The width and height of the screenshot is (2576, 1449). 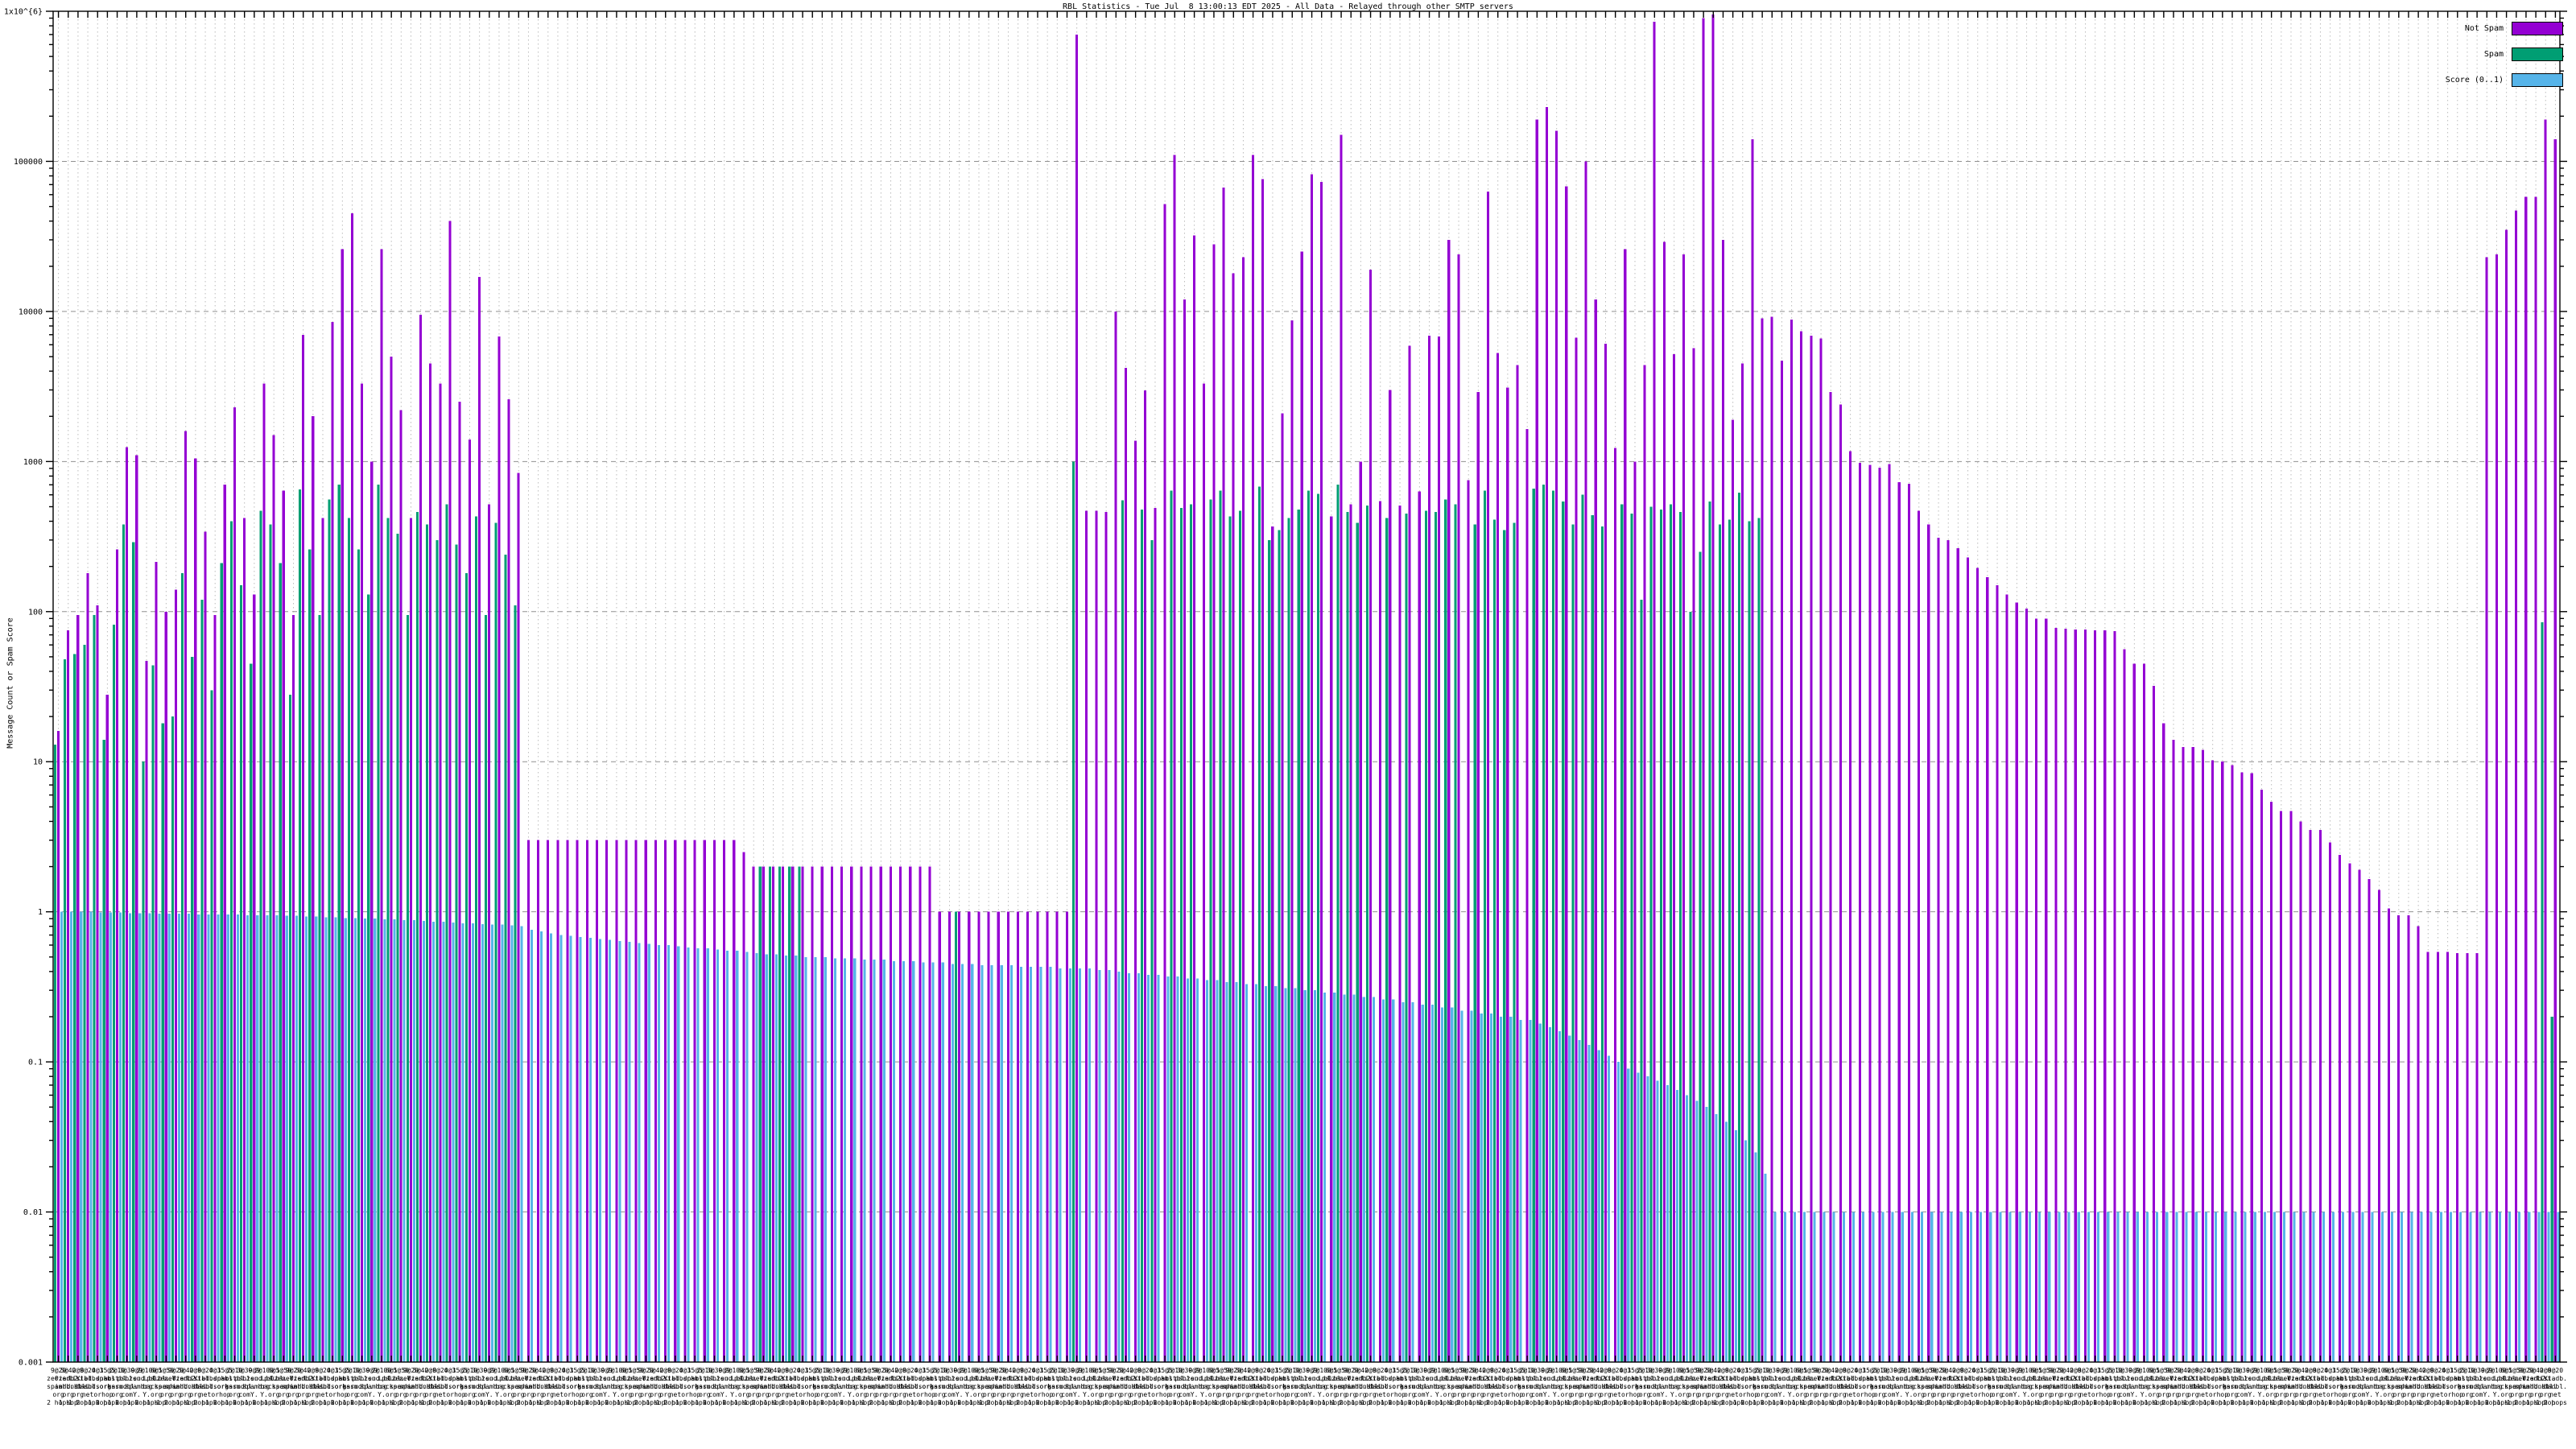 What do you see at coordinates (40, 912) in the screenshot?
I see `svg-text: 1` at bounding box center [40, 912].